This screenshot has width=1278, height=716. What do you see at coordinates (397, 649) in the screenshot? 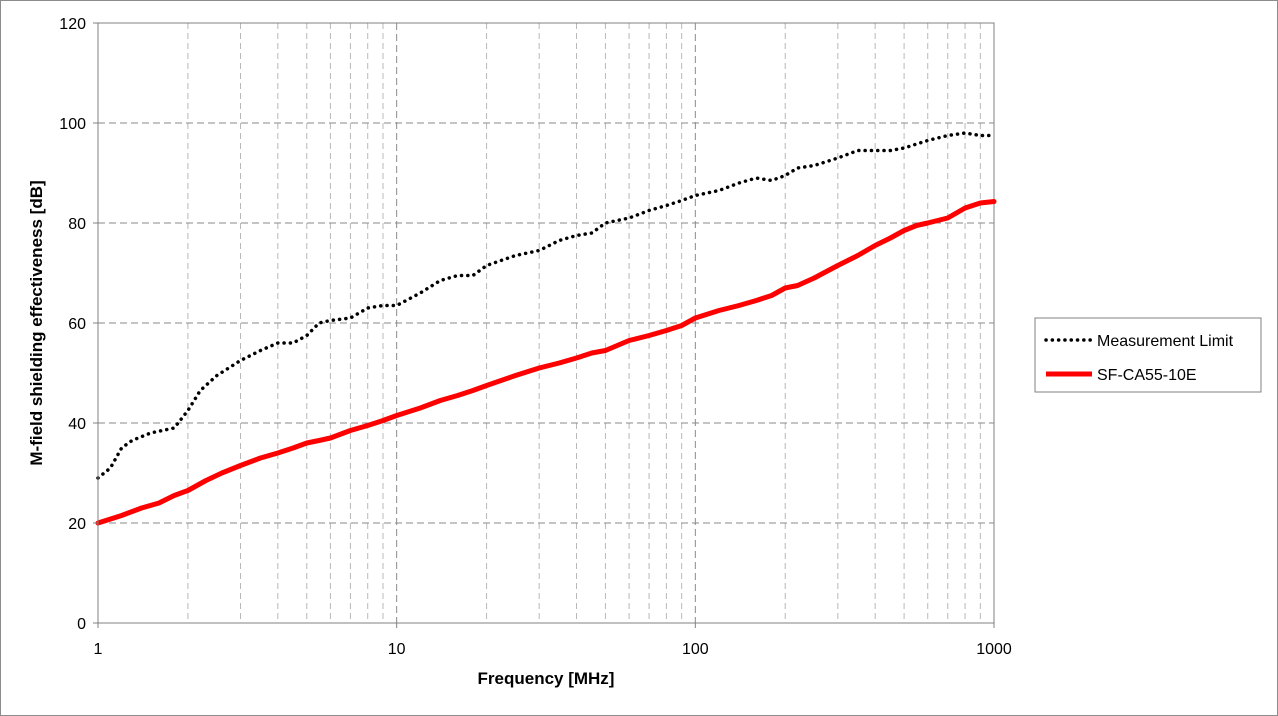
I see `x-tick-label: 10` at bounding box center [397, 649].